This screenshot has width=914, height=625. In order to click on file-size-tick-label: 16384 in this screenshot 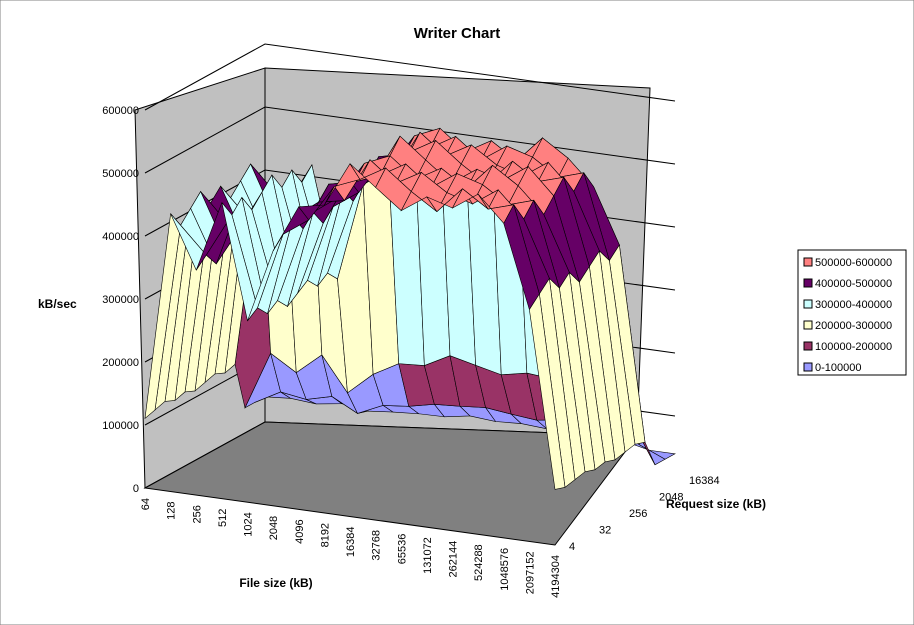, I will do `click(351, 542)`.